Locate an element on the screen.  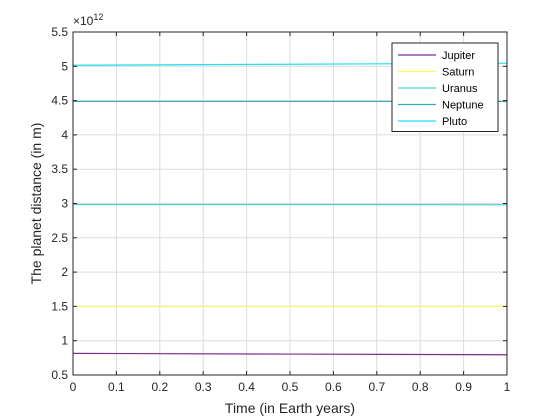
x-tick-label: 0.1 is located at coordinates (116, 387).